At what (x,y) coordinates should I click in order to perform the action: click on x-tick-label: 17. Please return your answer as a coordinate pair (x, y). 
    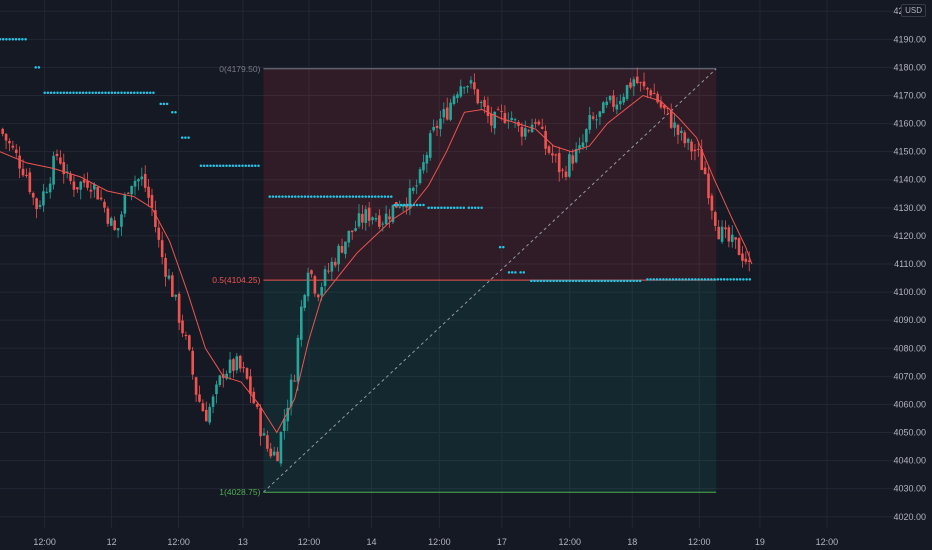
    Looking at the image, I should click on (502, 542).